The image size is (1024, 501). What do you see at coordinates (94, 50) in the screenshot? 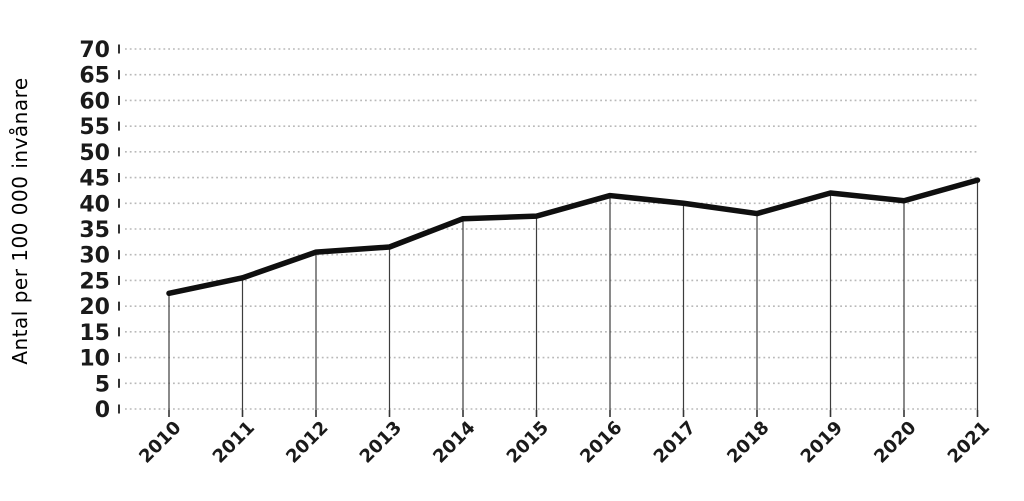
I see `y-tick-label: 70` at bounding box center [94, 50].